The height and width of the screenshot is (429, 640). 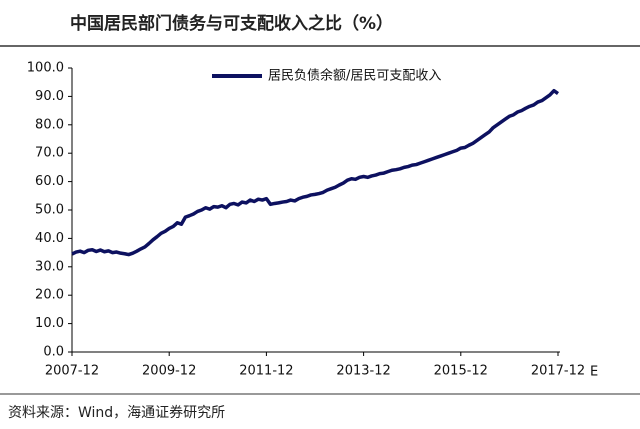 What do you see at coordinates (169, 371) in the screenshot?
I see `x-tick-label: 2009-12` at bounding box center [169, 371].